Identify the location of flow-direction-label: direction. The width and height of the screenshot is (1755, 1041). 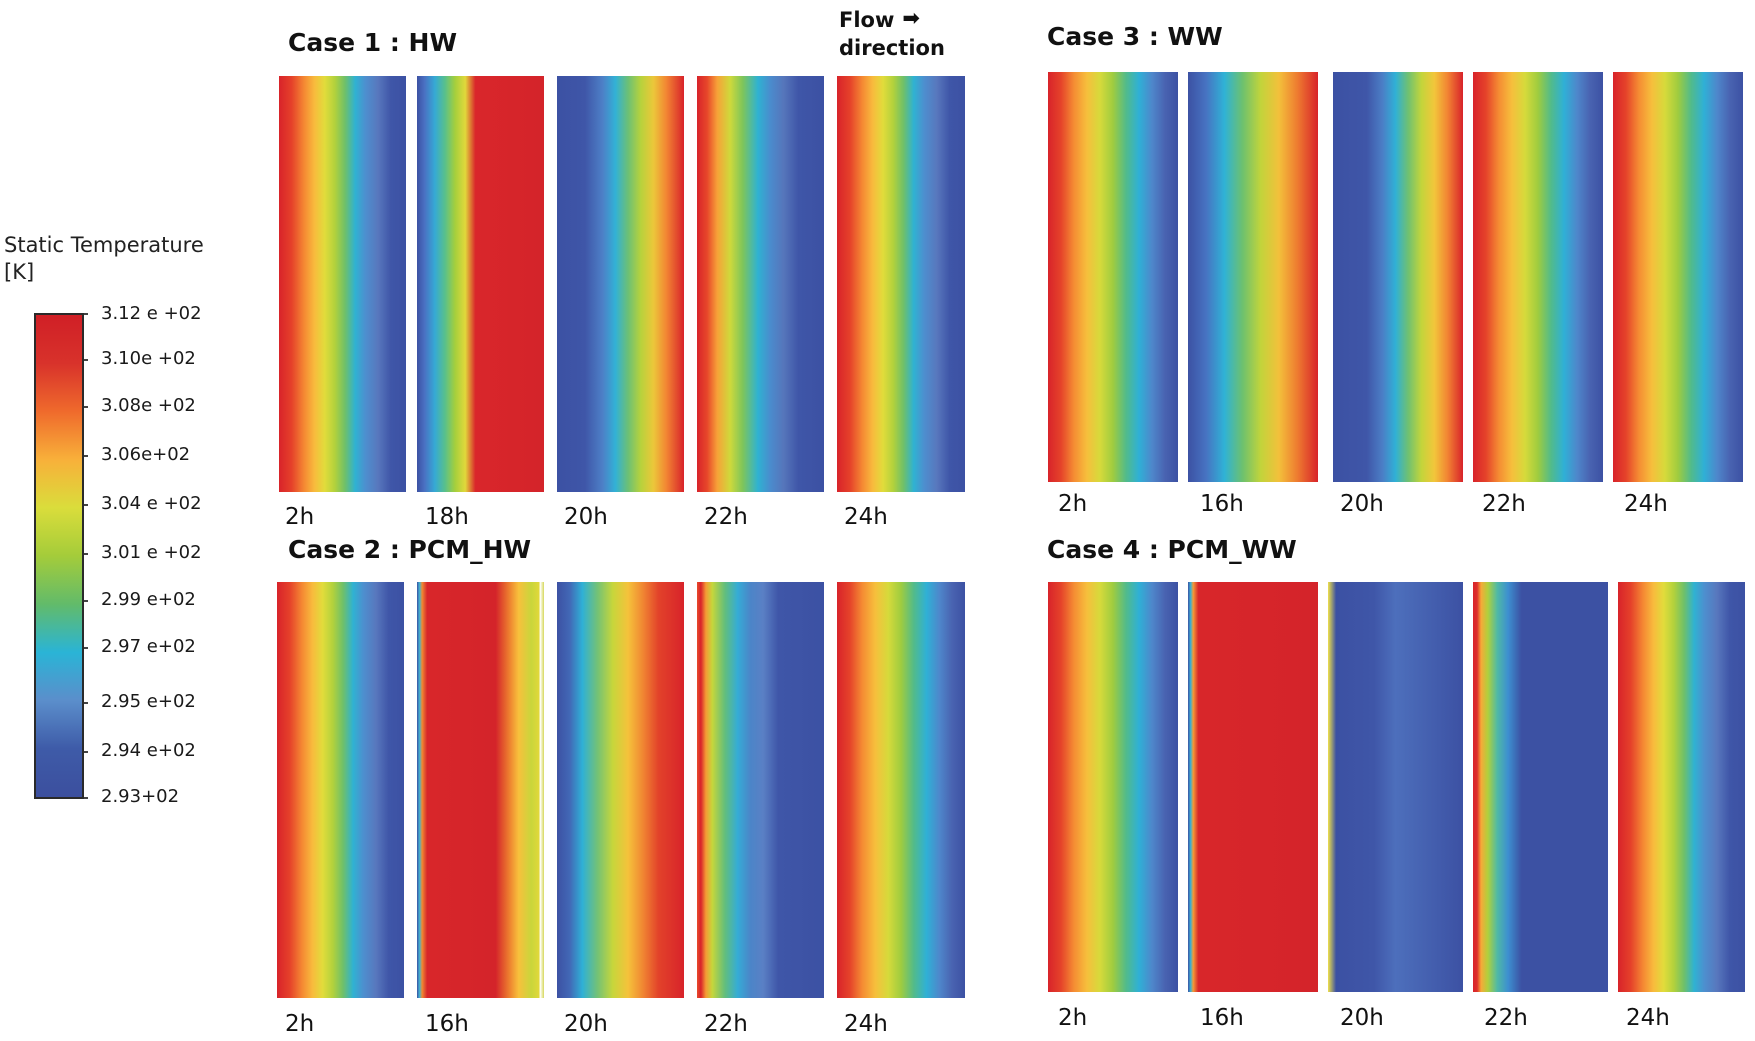
(892, 48).